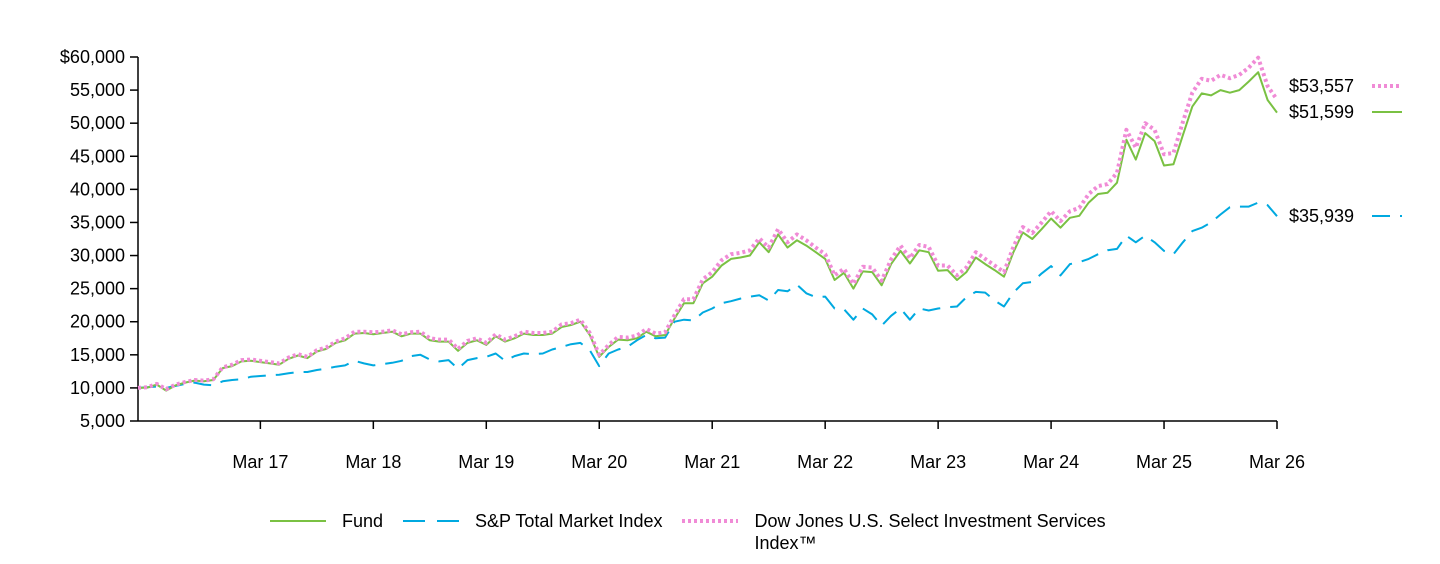 This screenshot has width=1440, height=564. Describe the element at coordinates (1164, 462) in the screenshot. I see `x-tick-label: Mar 25` at that location.